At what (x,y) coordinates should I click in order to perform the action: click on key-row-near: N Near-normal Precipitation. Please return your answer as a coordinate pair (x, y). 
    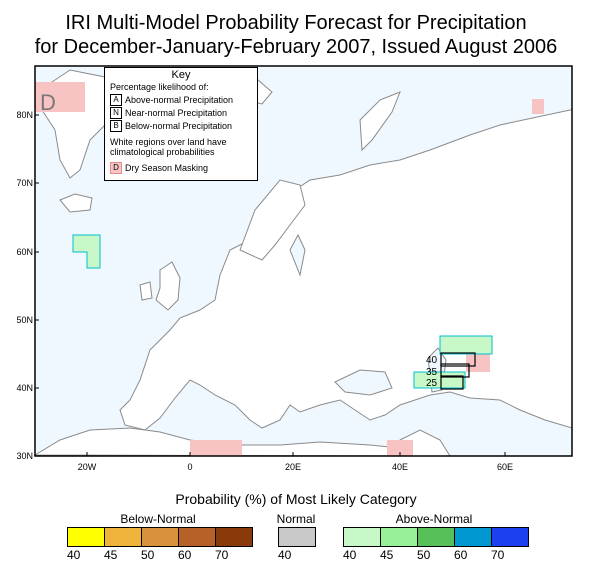
    Looking at the image, I should click on (183, 112).